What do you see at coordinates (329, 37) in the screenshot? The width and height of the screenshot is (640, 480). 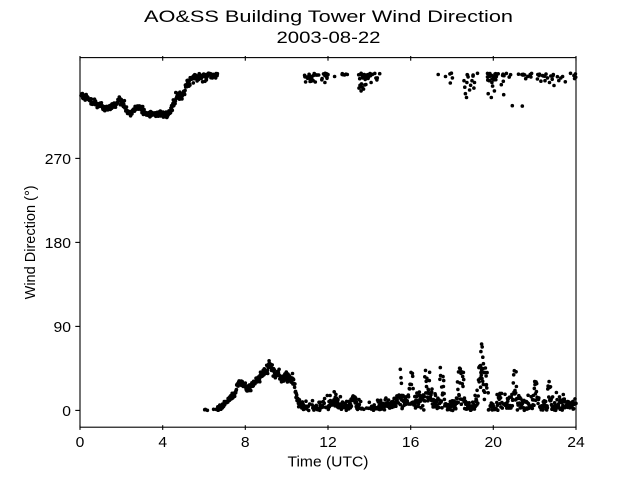 I see `svg-text: 2003-08-22` at bounding box center [329, 37].